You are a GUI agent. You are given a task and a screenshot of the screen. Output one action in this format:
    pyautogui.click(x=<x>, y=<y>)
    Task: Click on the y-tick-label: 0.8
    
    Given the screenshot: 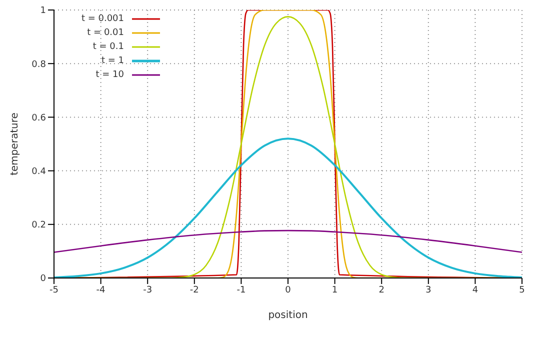 What is the action you would take?
    pyautogui.click(x=39, y=65)
    